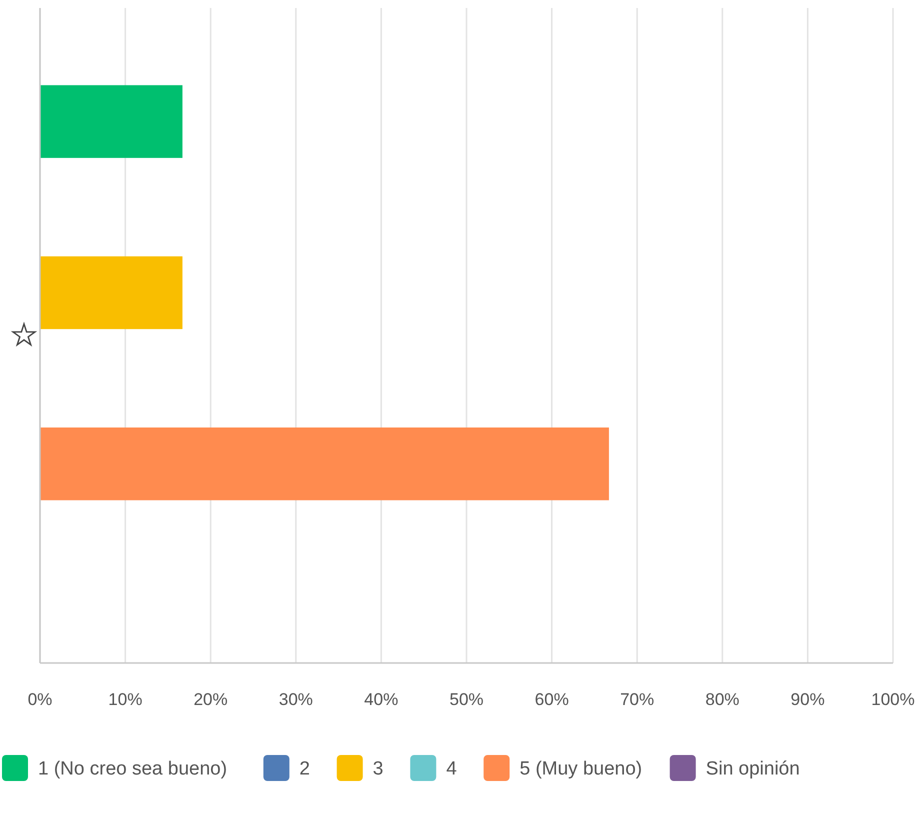  Describe the element at coordinates (295, 699) in the screenshot. I see `x-tick-label: 30%` at that location.